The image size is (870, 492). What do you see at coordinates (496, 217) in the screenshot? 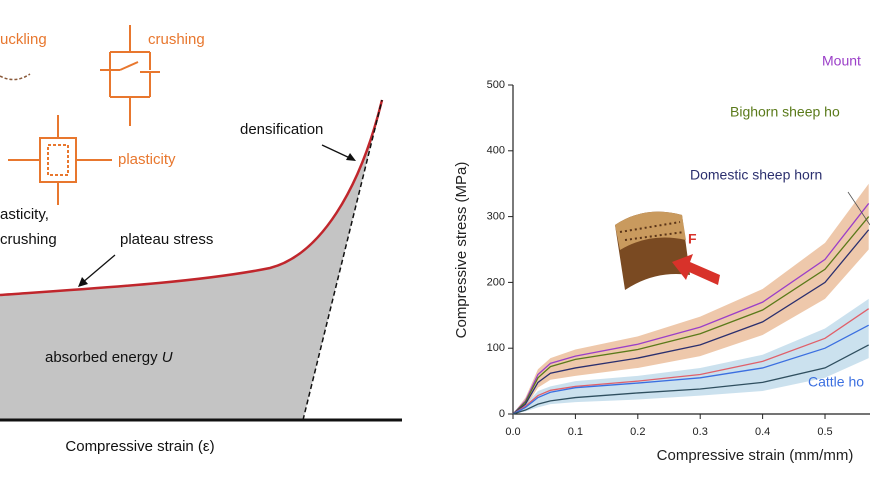
I see `y-tick-label: 300` at bounding box center [496, 217].